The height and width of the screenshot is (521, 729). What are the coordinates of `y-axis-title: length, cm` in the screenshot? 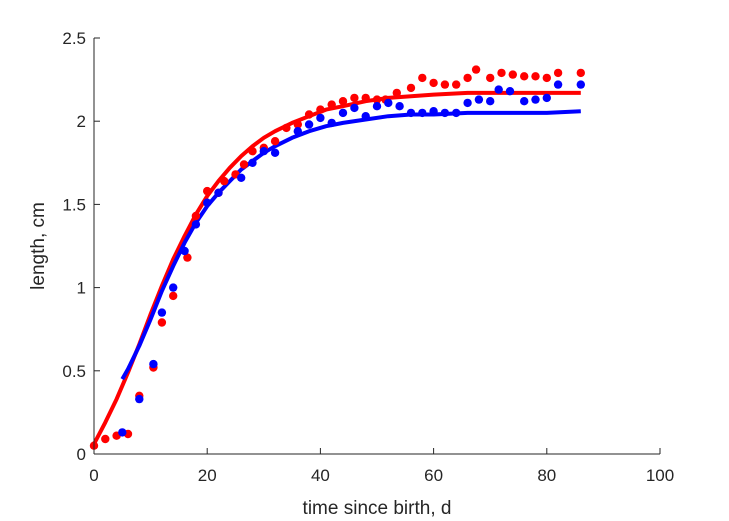 It's located at (38, 246).